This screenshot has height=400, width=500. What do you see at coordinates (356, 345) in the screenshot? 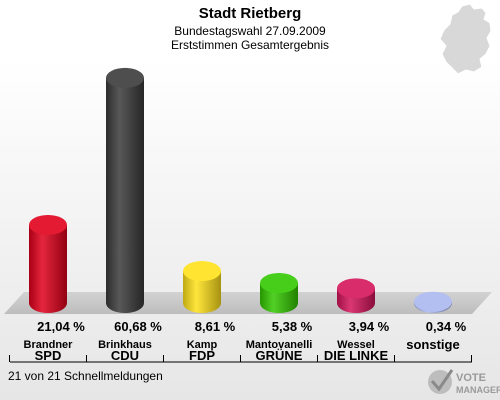
I see `candidate-label: Wessel` at bounding box center [356, 345].